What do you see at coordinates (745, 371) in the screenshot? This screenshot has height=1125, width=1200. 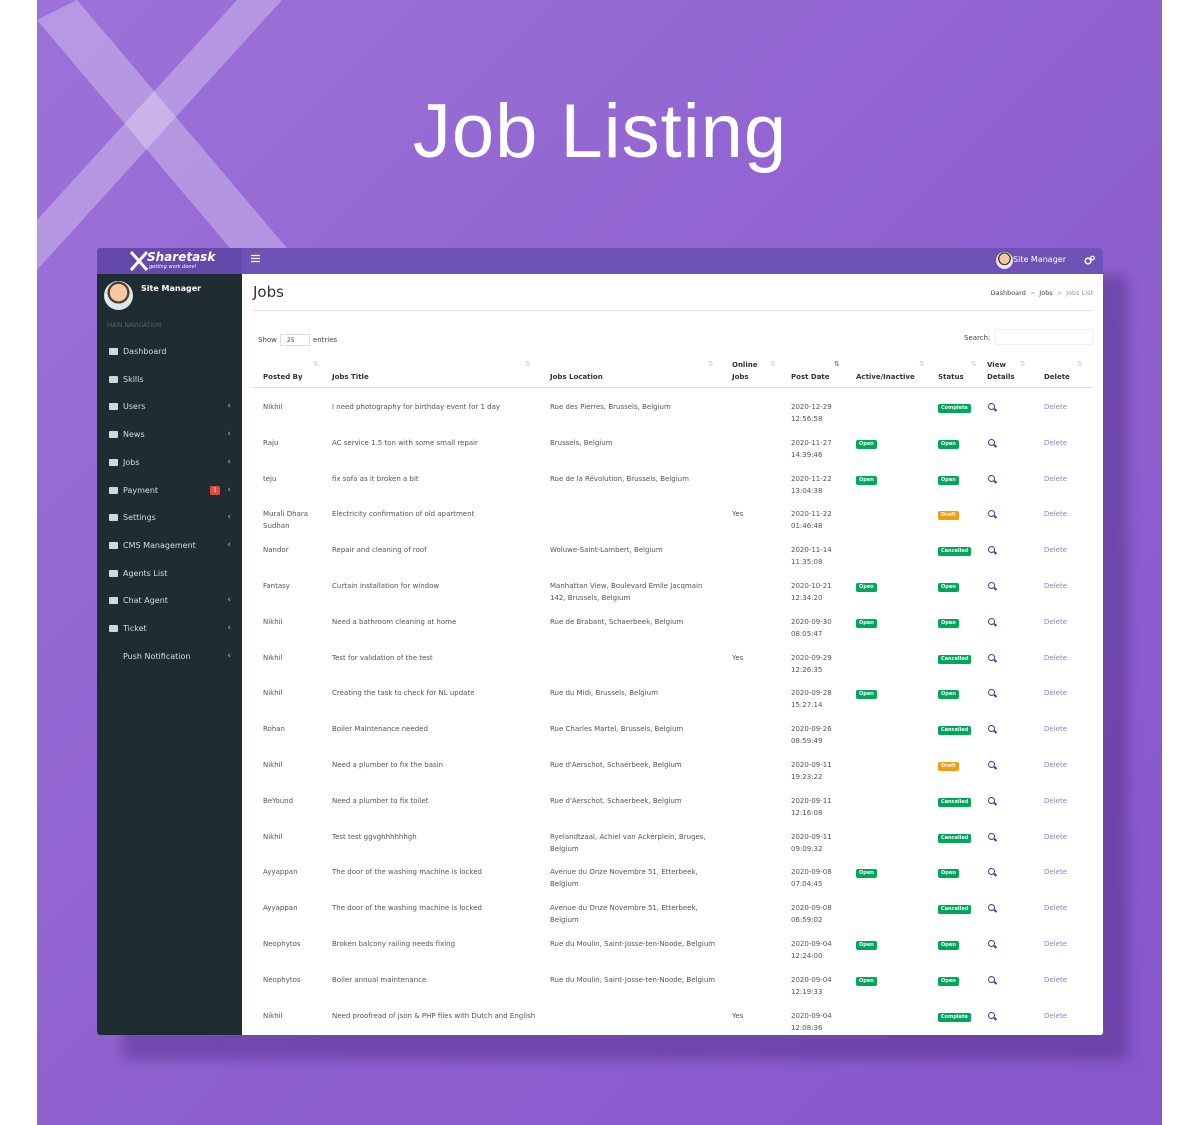 I see `column-header: Online Jobs` at bounding box center [745, 371].